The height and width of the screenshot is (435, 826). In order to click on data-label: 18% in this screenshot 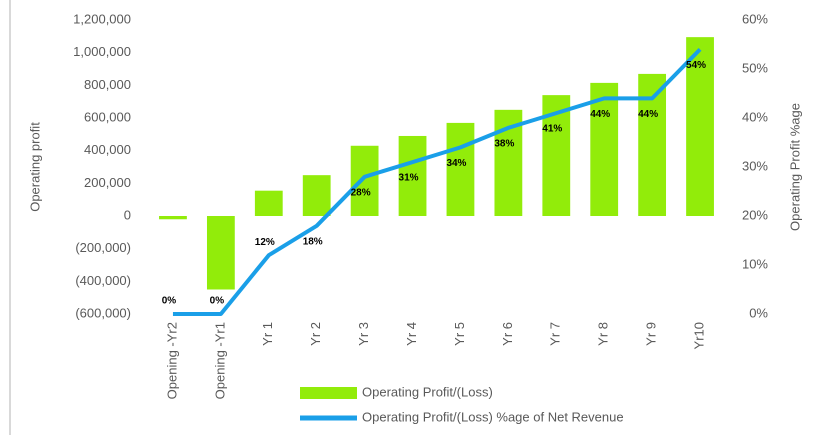, I will do `click(313, 241)`.